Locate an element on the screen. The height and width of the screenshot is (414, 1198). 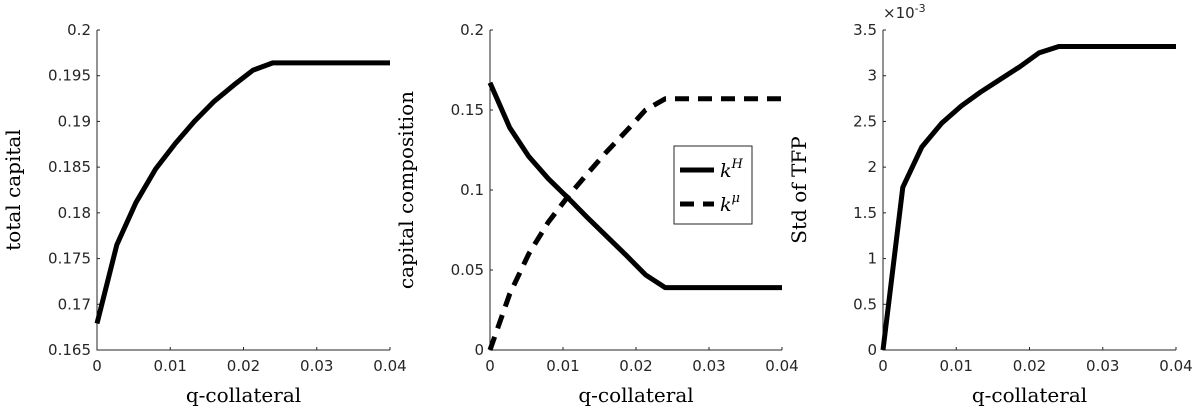
y-tick-label: 0.5 is located at coordinates (865, 304).